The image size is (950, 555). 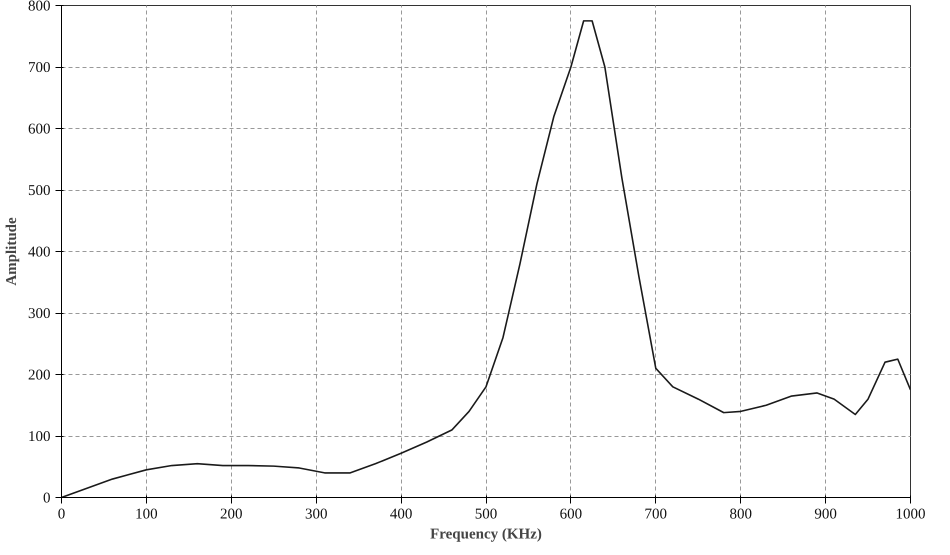 What do you see at coordinates (39, 376) in the screenshot?
I see `y-tick-label: 200` at bounding box center [39, 376].